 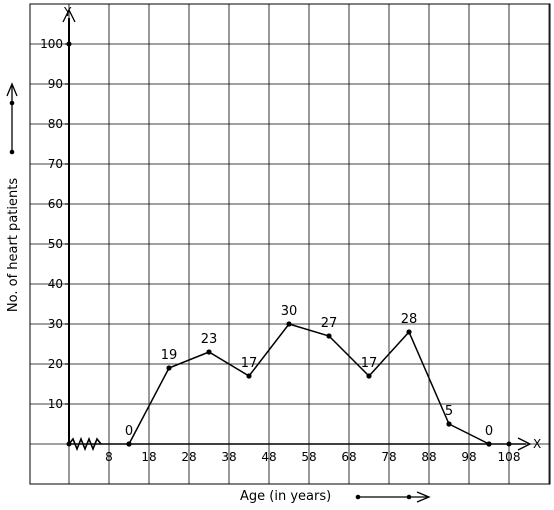 What do you see at coordinates (12, 89) in the screenshot?
I see `y-direction-arrowhead` at bounding box center [12, 89].